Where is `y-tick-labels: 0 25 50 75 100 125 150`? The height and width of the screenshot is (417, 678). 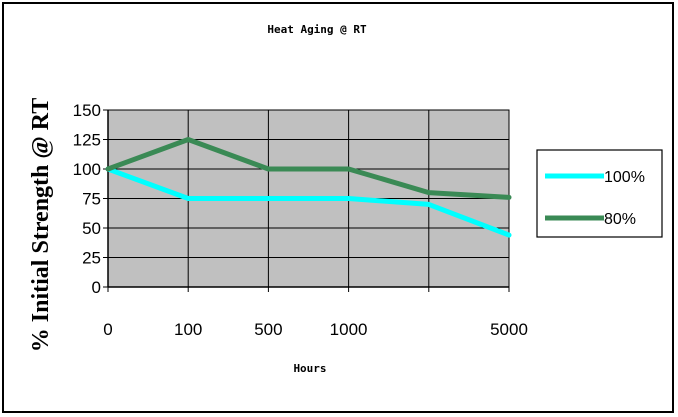
y-tick-labels: 0 25 50 75 100 125 150 is located at coordinates (87, 199).